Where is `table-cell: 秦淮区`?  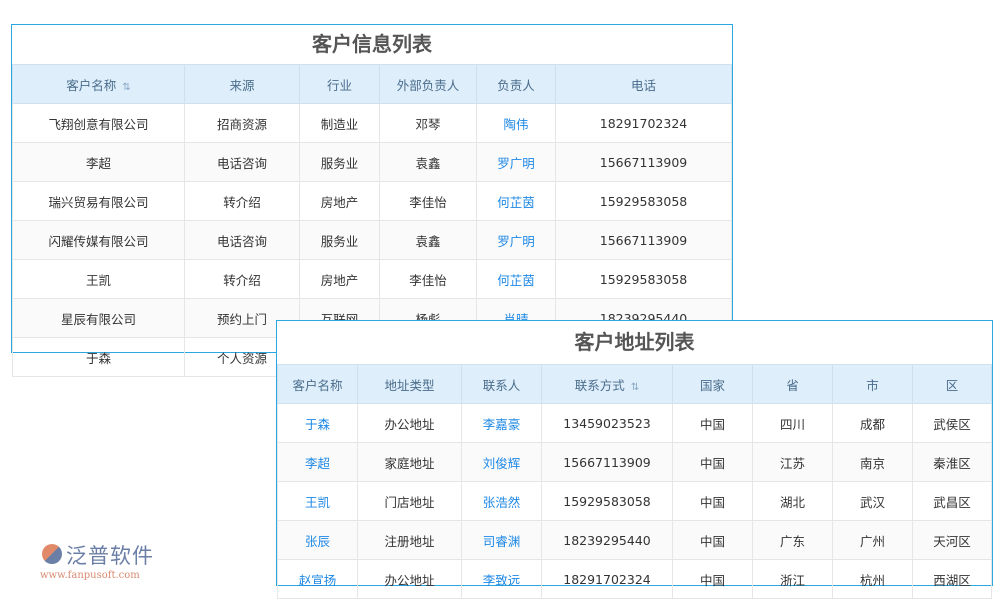
table-cell: 秦淮区 is located at coordinates (952, 462).